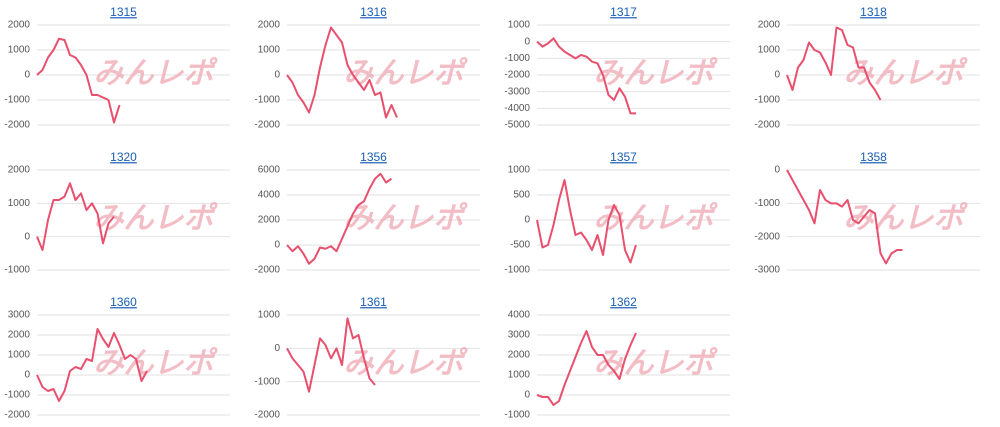 The width and height of the screenshot is (1000, 427). I want to click on chart-title: 1316, so click(373, 12).